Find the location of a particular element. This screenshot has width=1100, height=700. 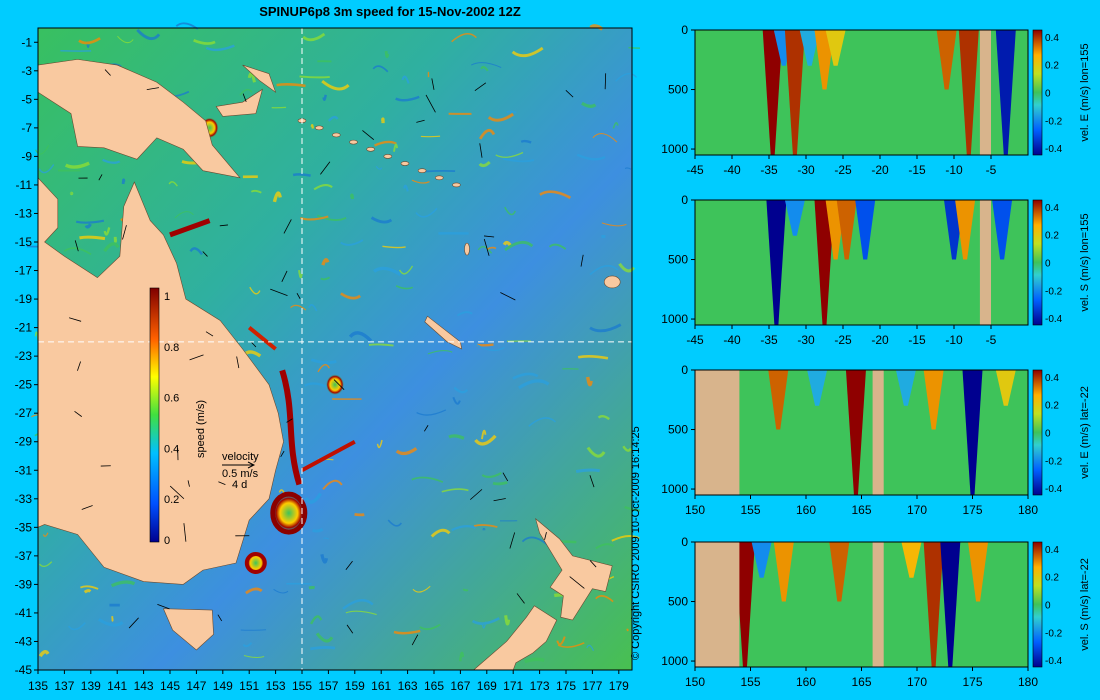

y-tick-label: -43 is located at coordinates (24, 641).